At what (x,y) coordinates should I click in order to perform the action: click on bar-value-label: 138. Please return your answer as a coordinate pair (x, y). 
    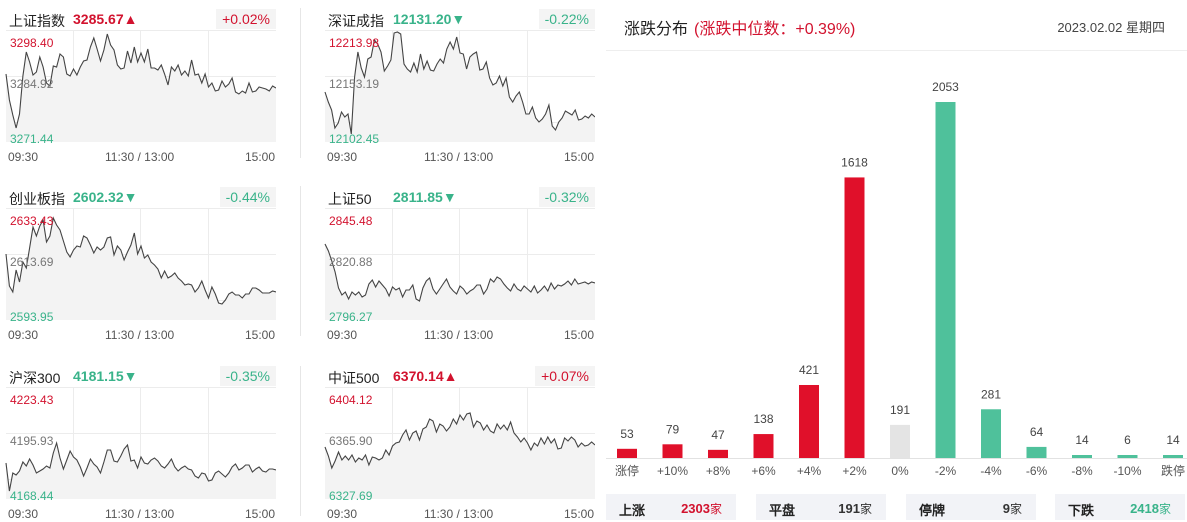
    Looking at the image, I should click on (763, 419).